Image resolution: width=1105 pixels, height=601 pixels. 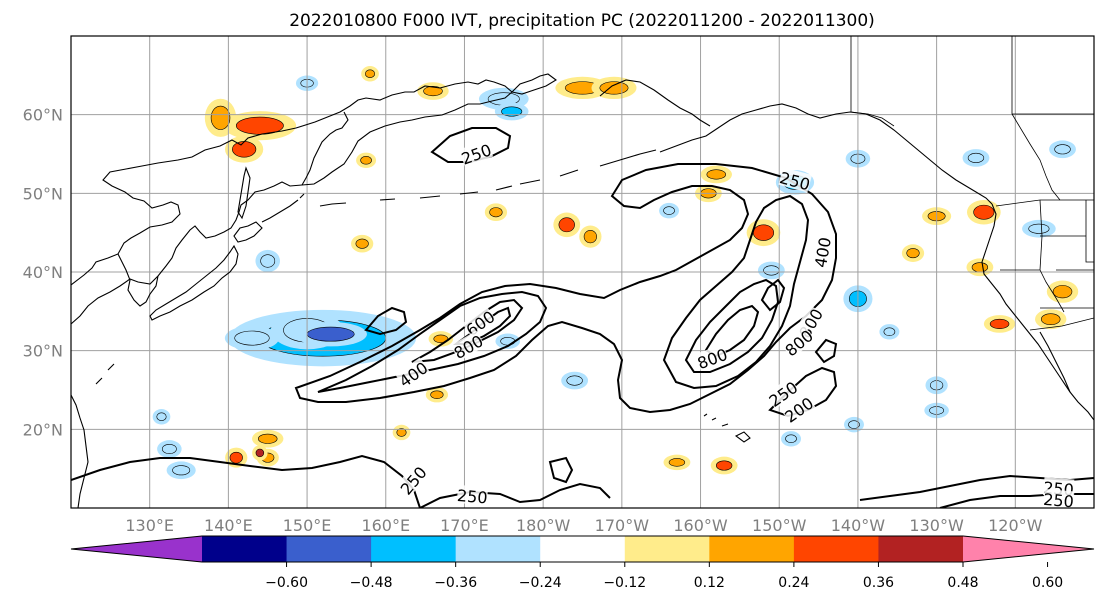 I want to click on coastline-japan-hokkaido, so click(x=248, y=232).